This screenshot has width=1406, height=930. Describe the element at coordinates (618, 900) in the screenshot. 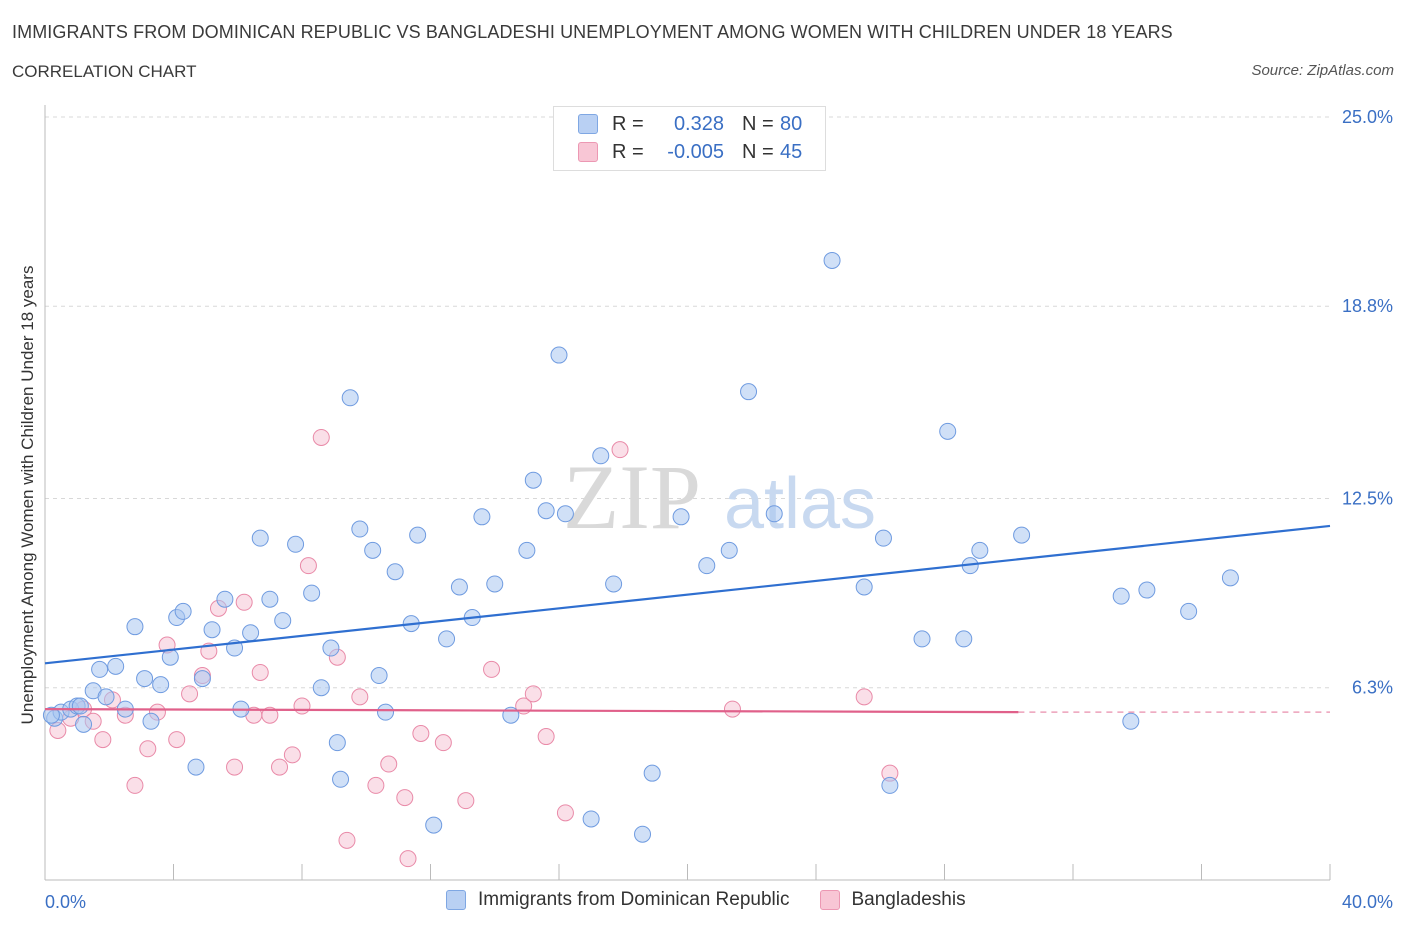

I see `legend-item-dominican: Immigrants from Dominican Republic` at that location.